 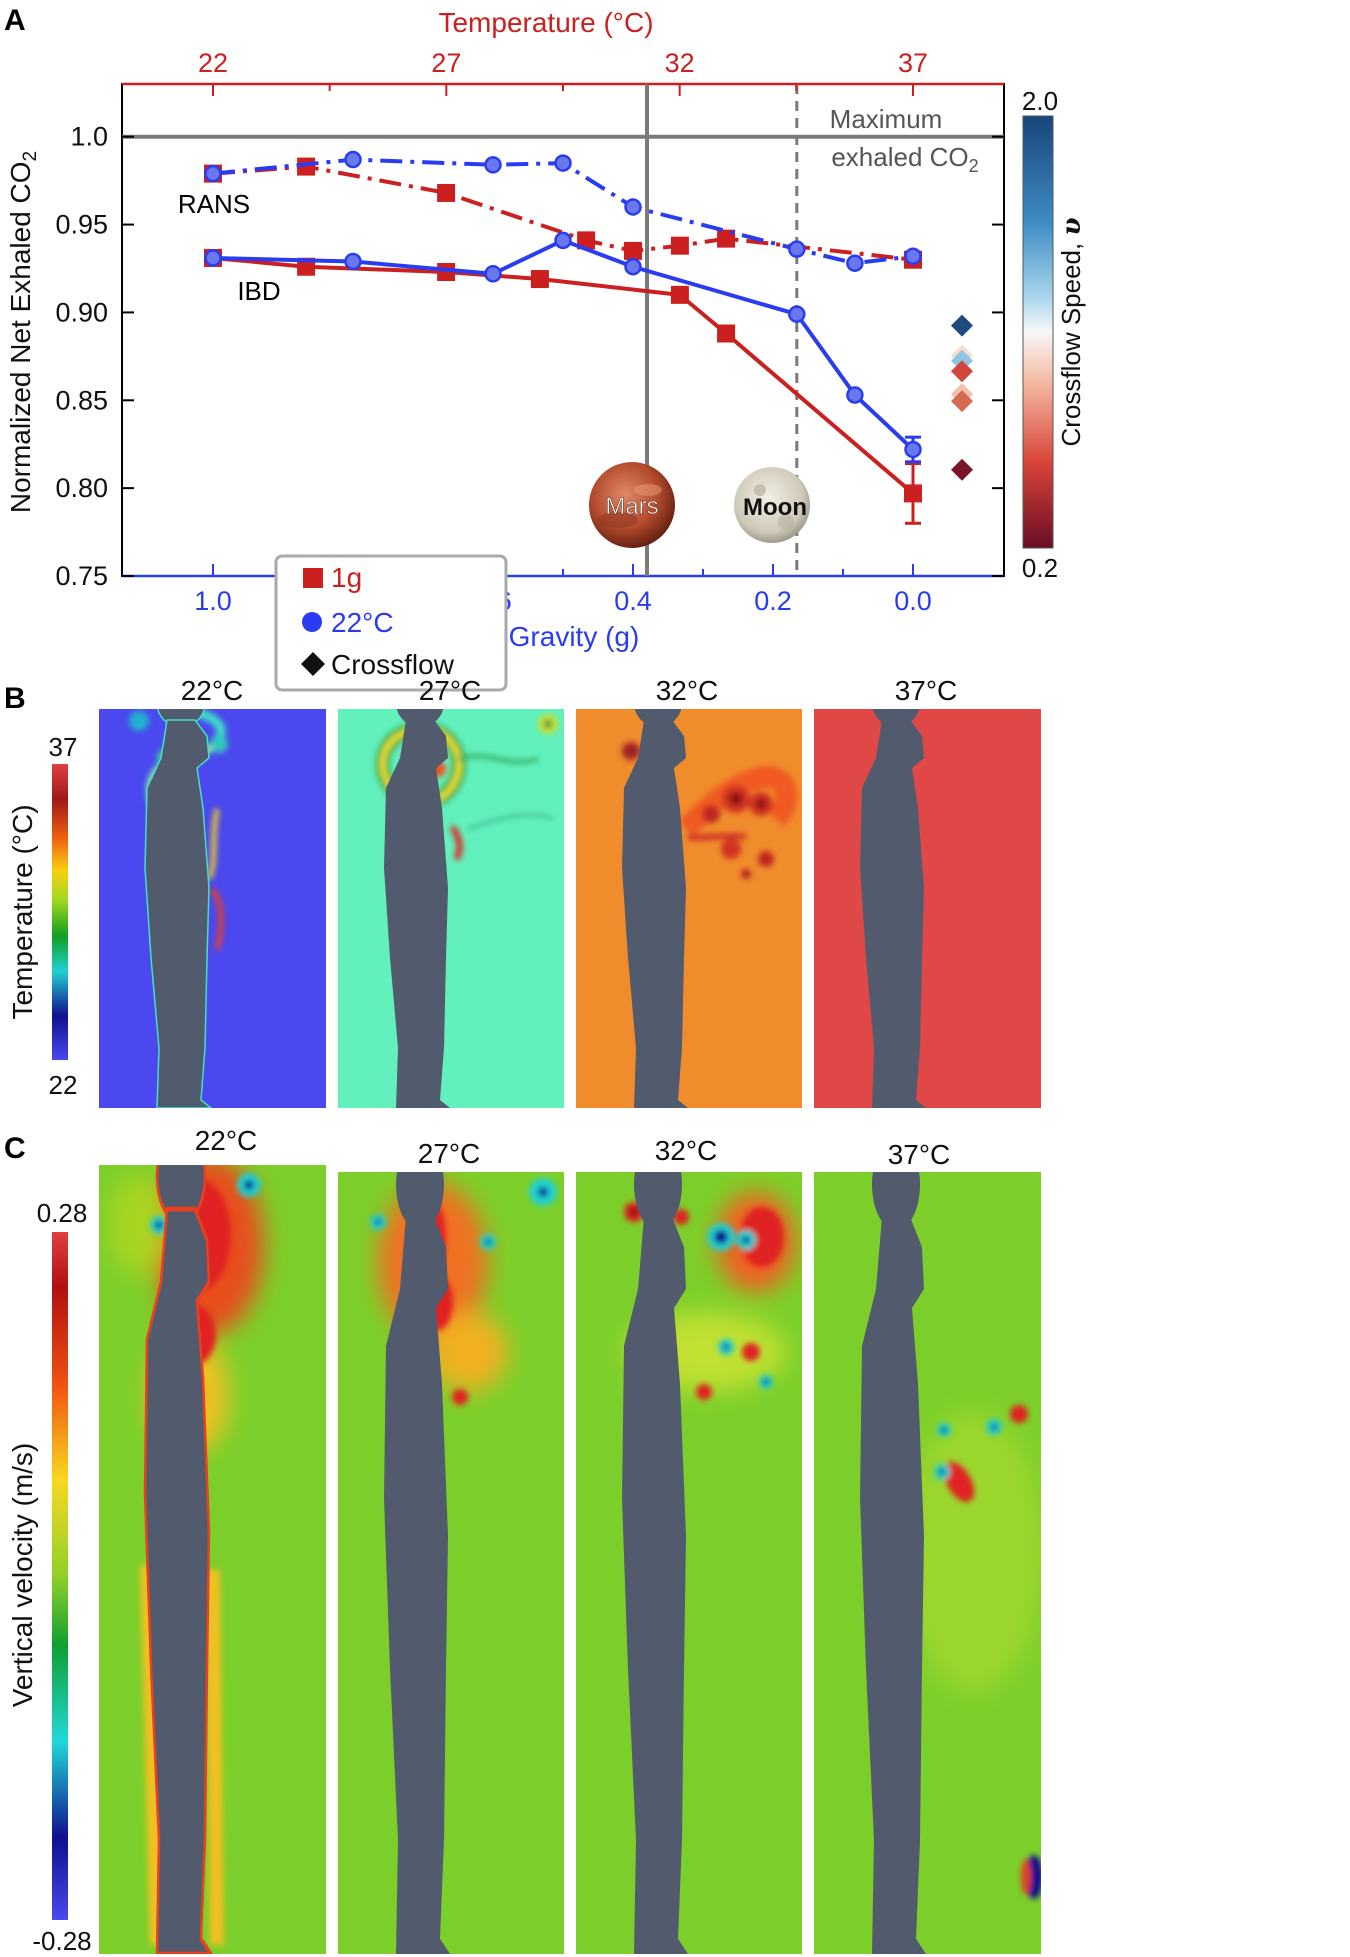 I want to click on x-tick-label: 0.4, so click(x=633, y=601).